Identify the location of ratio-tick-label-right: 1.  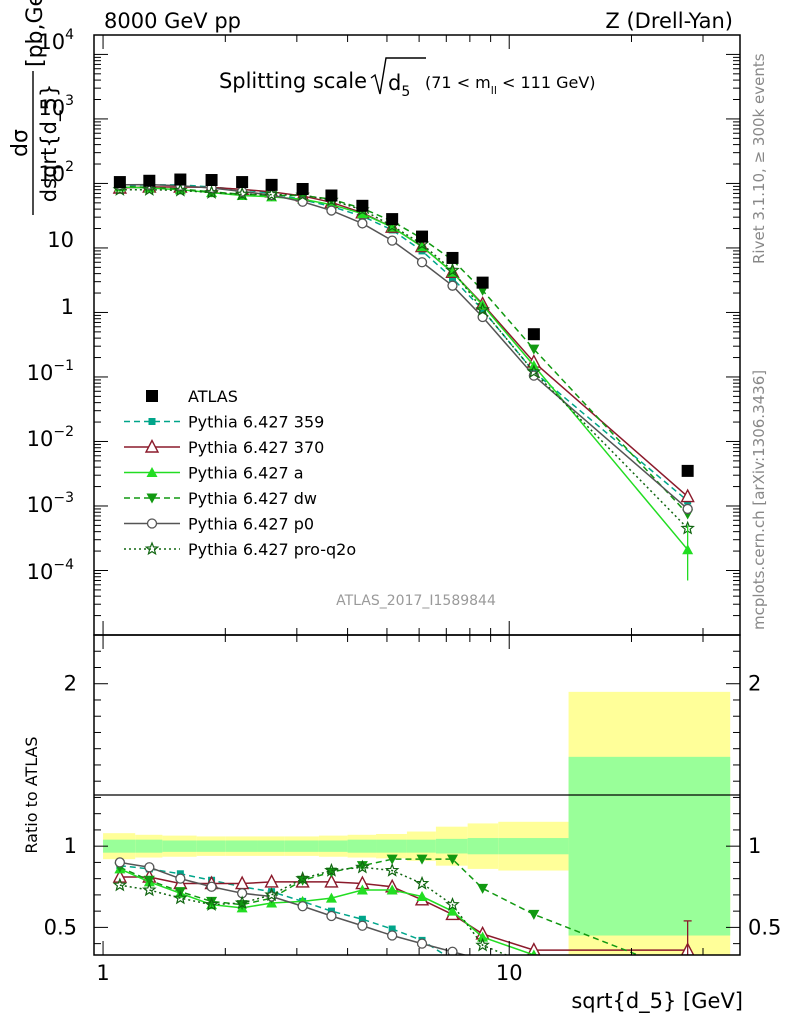
(754, 846).